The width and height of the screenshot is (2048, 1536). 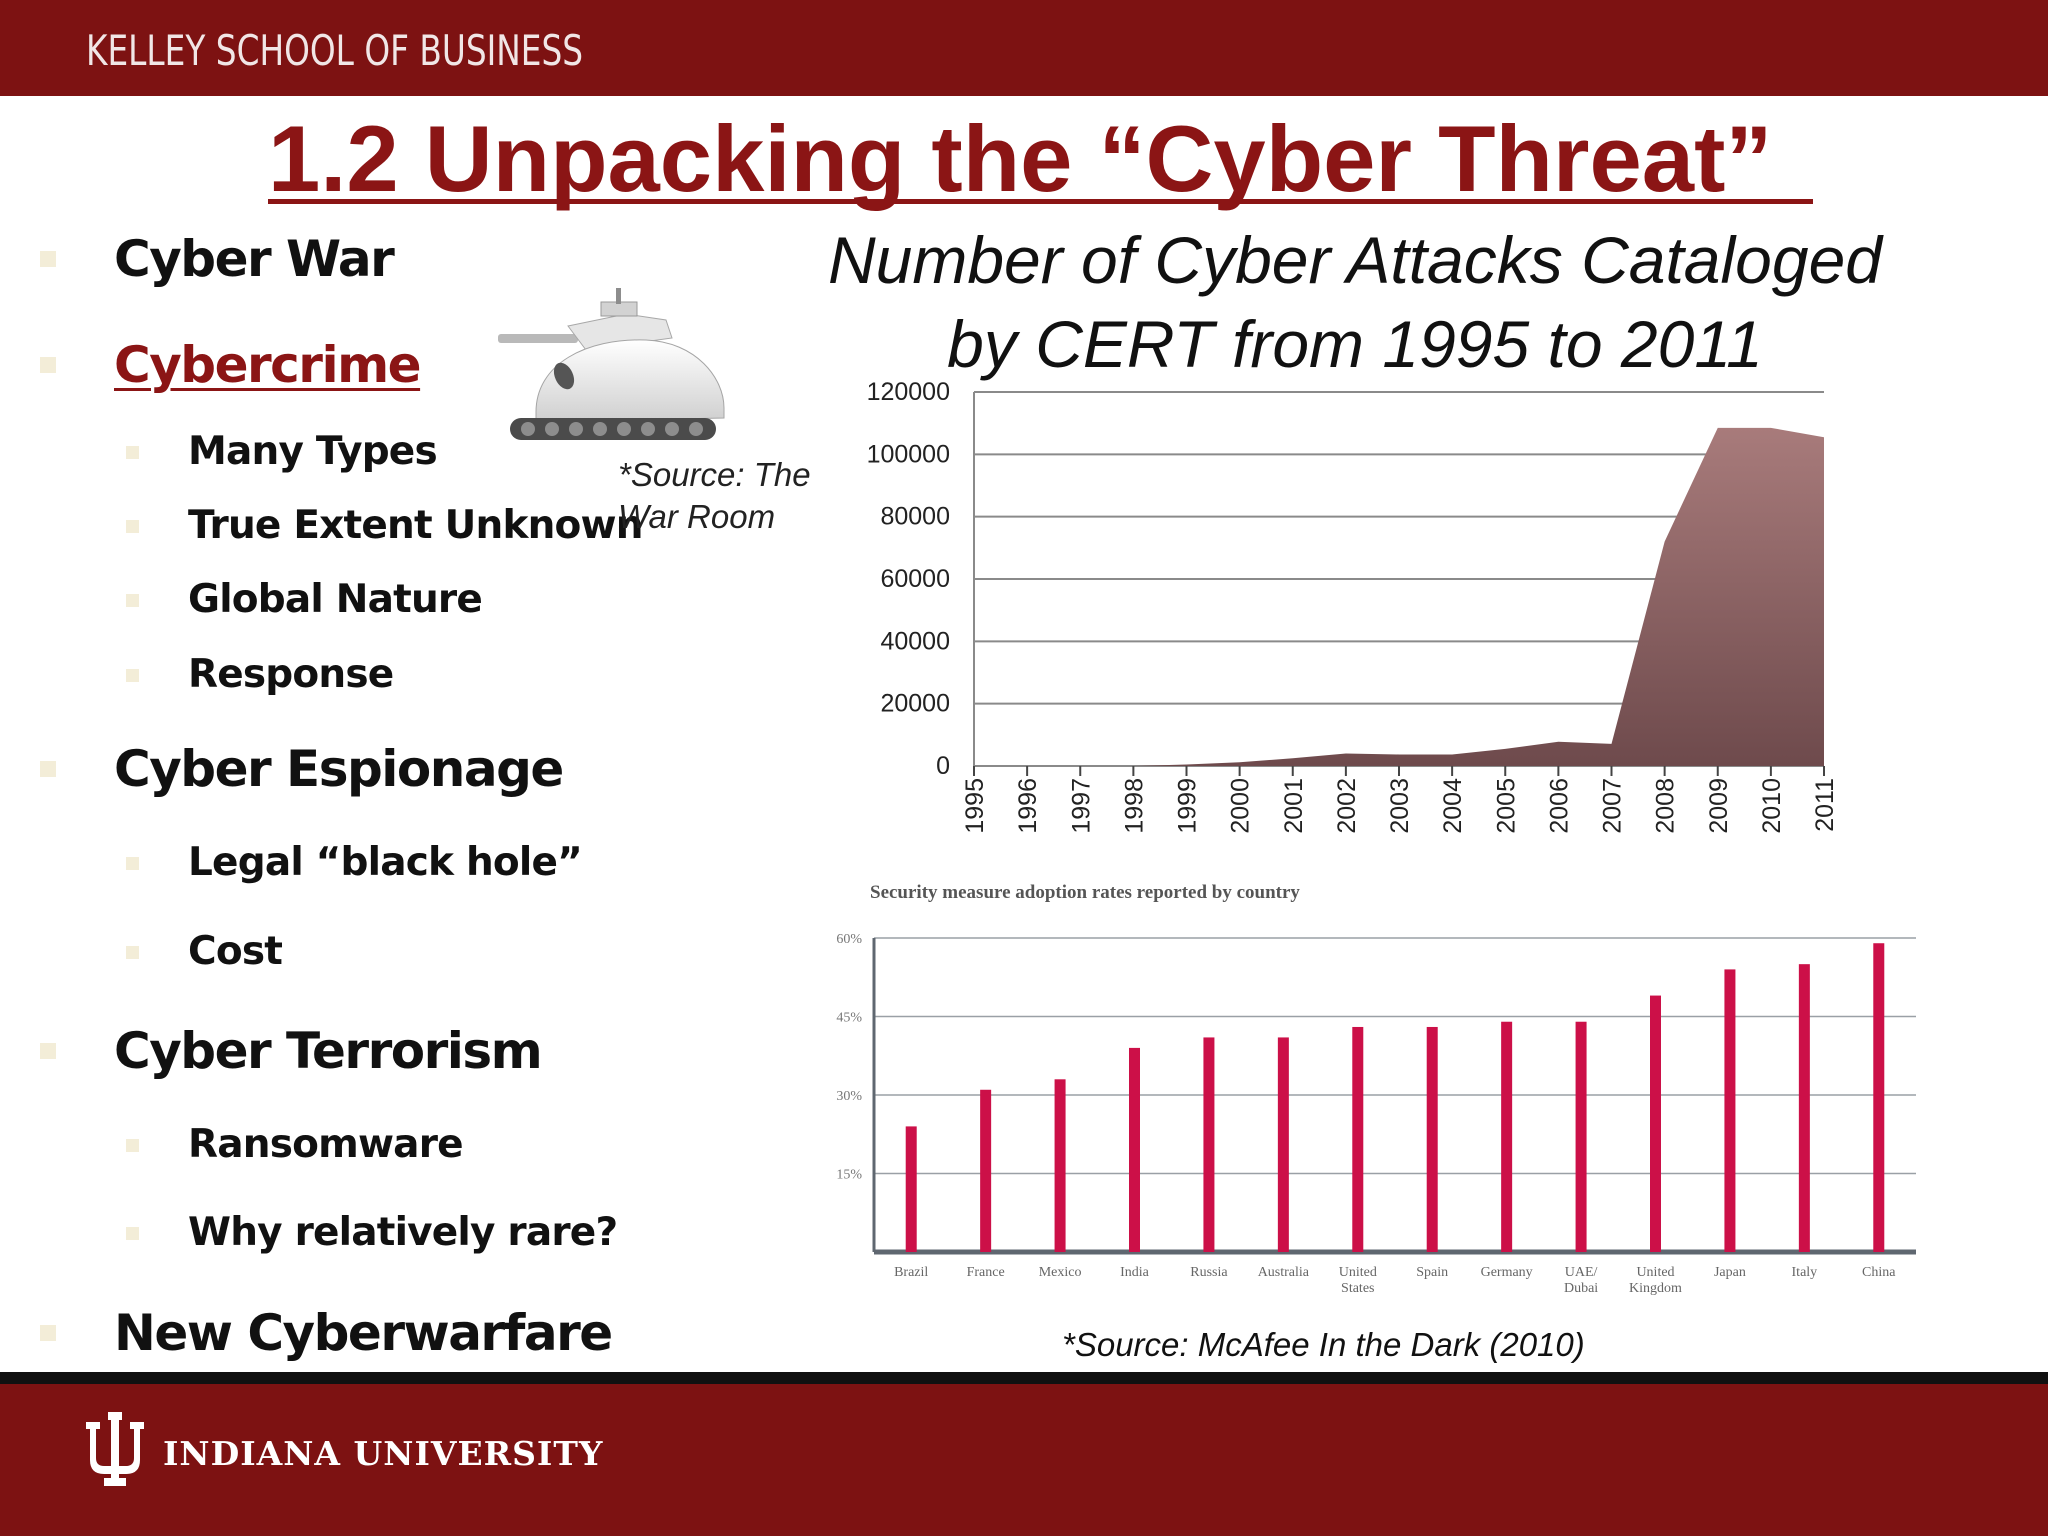 I want to click on y-tick-label: 20000, so click(x=915, y=704).